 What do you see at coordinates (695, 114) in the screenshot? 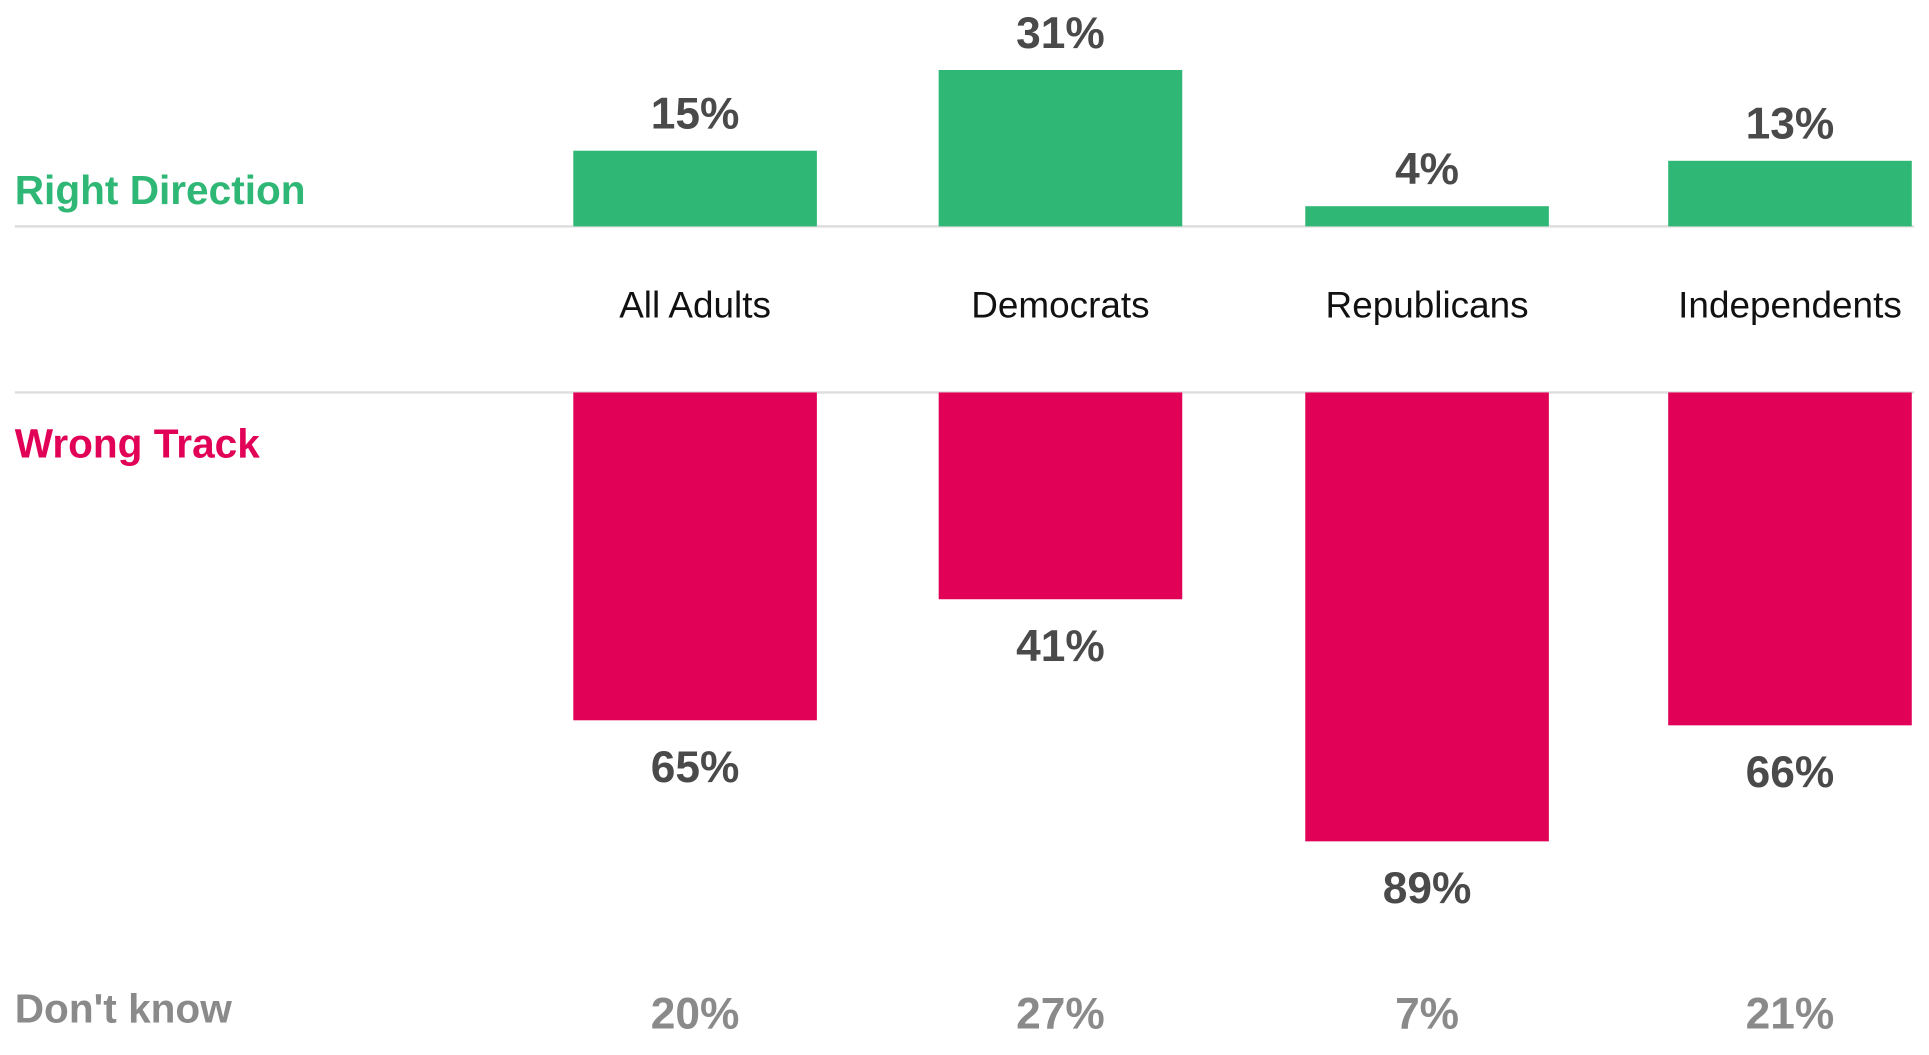
I see `right-direction-value-label: 15%` at bounding box center [695, 114].